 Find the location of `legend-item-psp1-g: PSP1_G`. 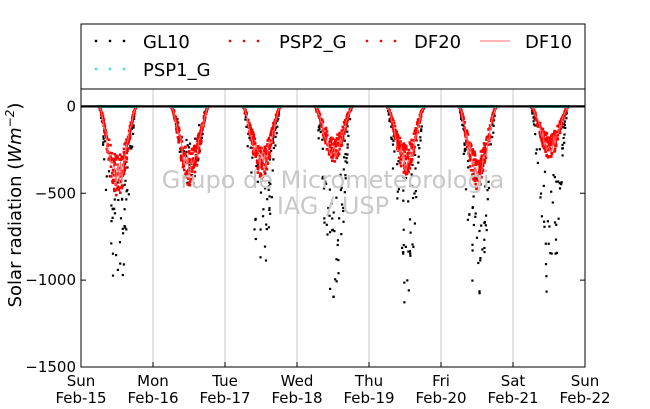

legend-item-psp1-g: PSP1_G is located at coordinates (152, 70).